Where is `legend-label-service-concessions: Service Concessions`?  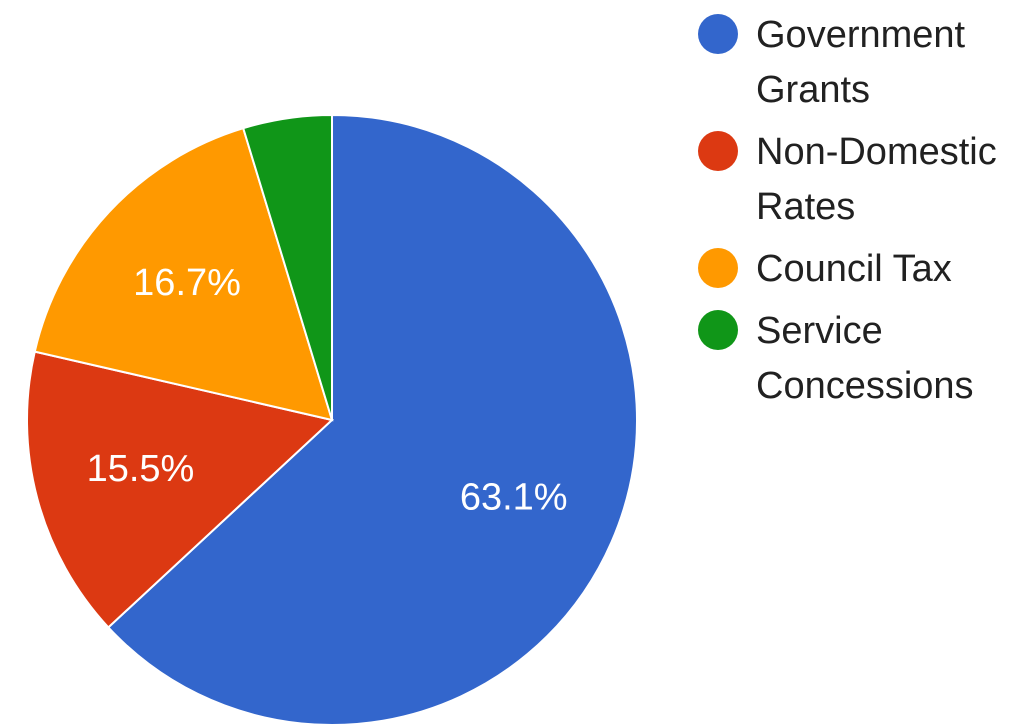
legend-label-service-concessions: Service Concessions is located at coordinates (865, 358).